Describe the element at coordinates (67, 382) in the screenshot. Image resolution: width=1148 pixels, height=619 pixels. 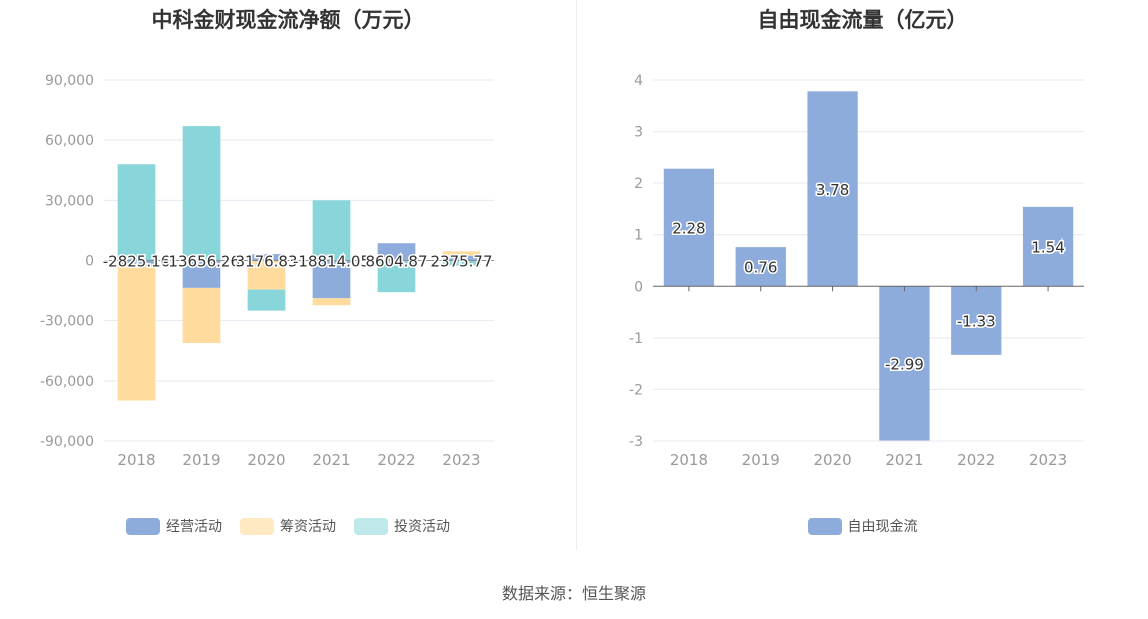
I see `y-tick-label: -60,000` at that location.